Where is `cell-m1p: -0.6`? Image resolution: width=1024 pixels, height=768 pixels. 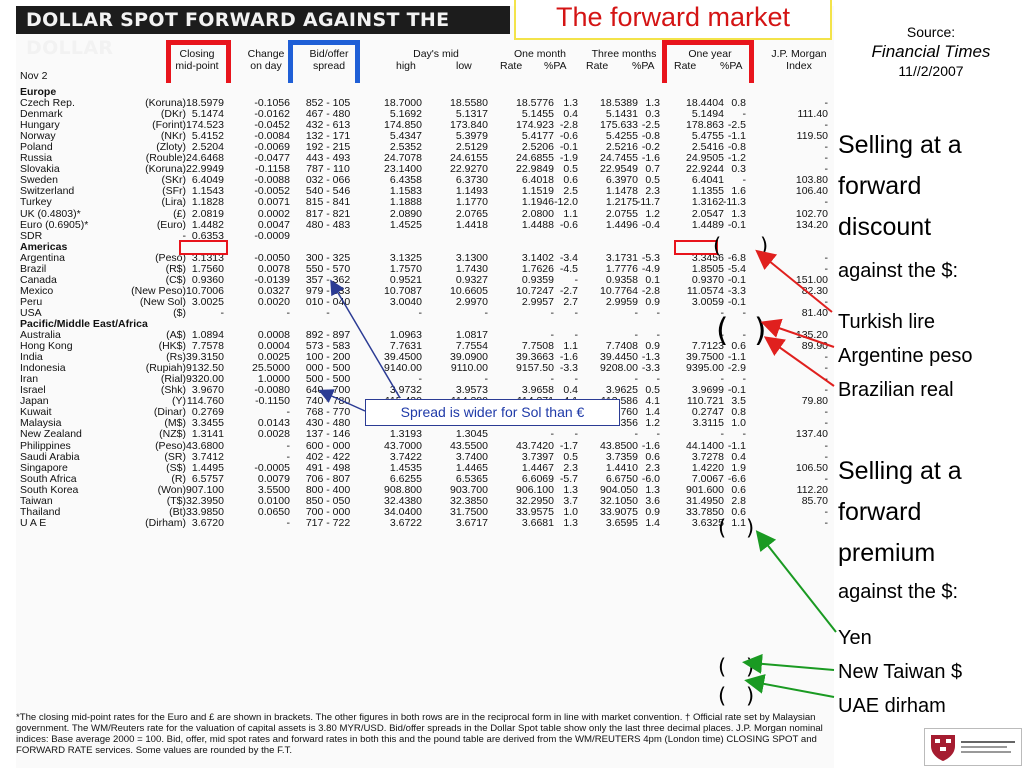 cell-m1p: -0.6 is located at coordinates (568, 136).